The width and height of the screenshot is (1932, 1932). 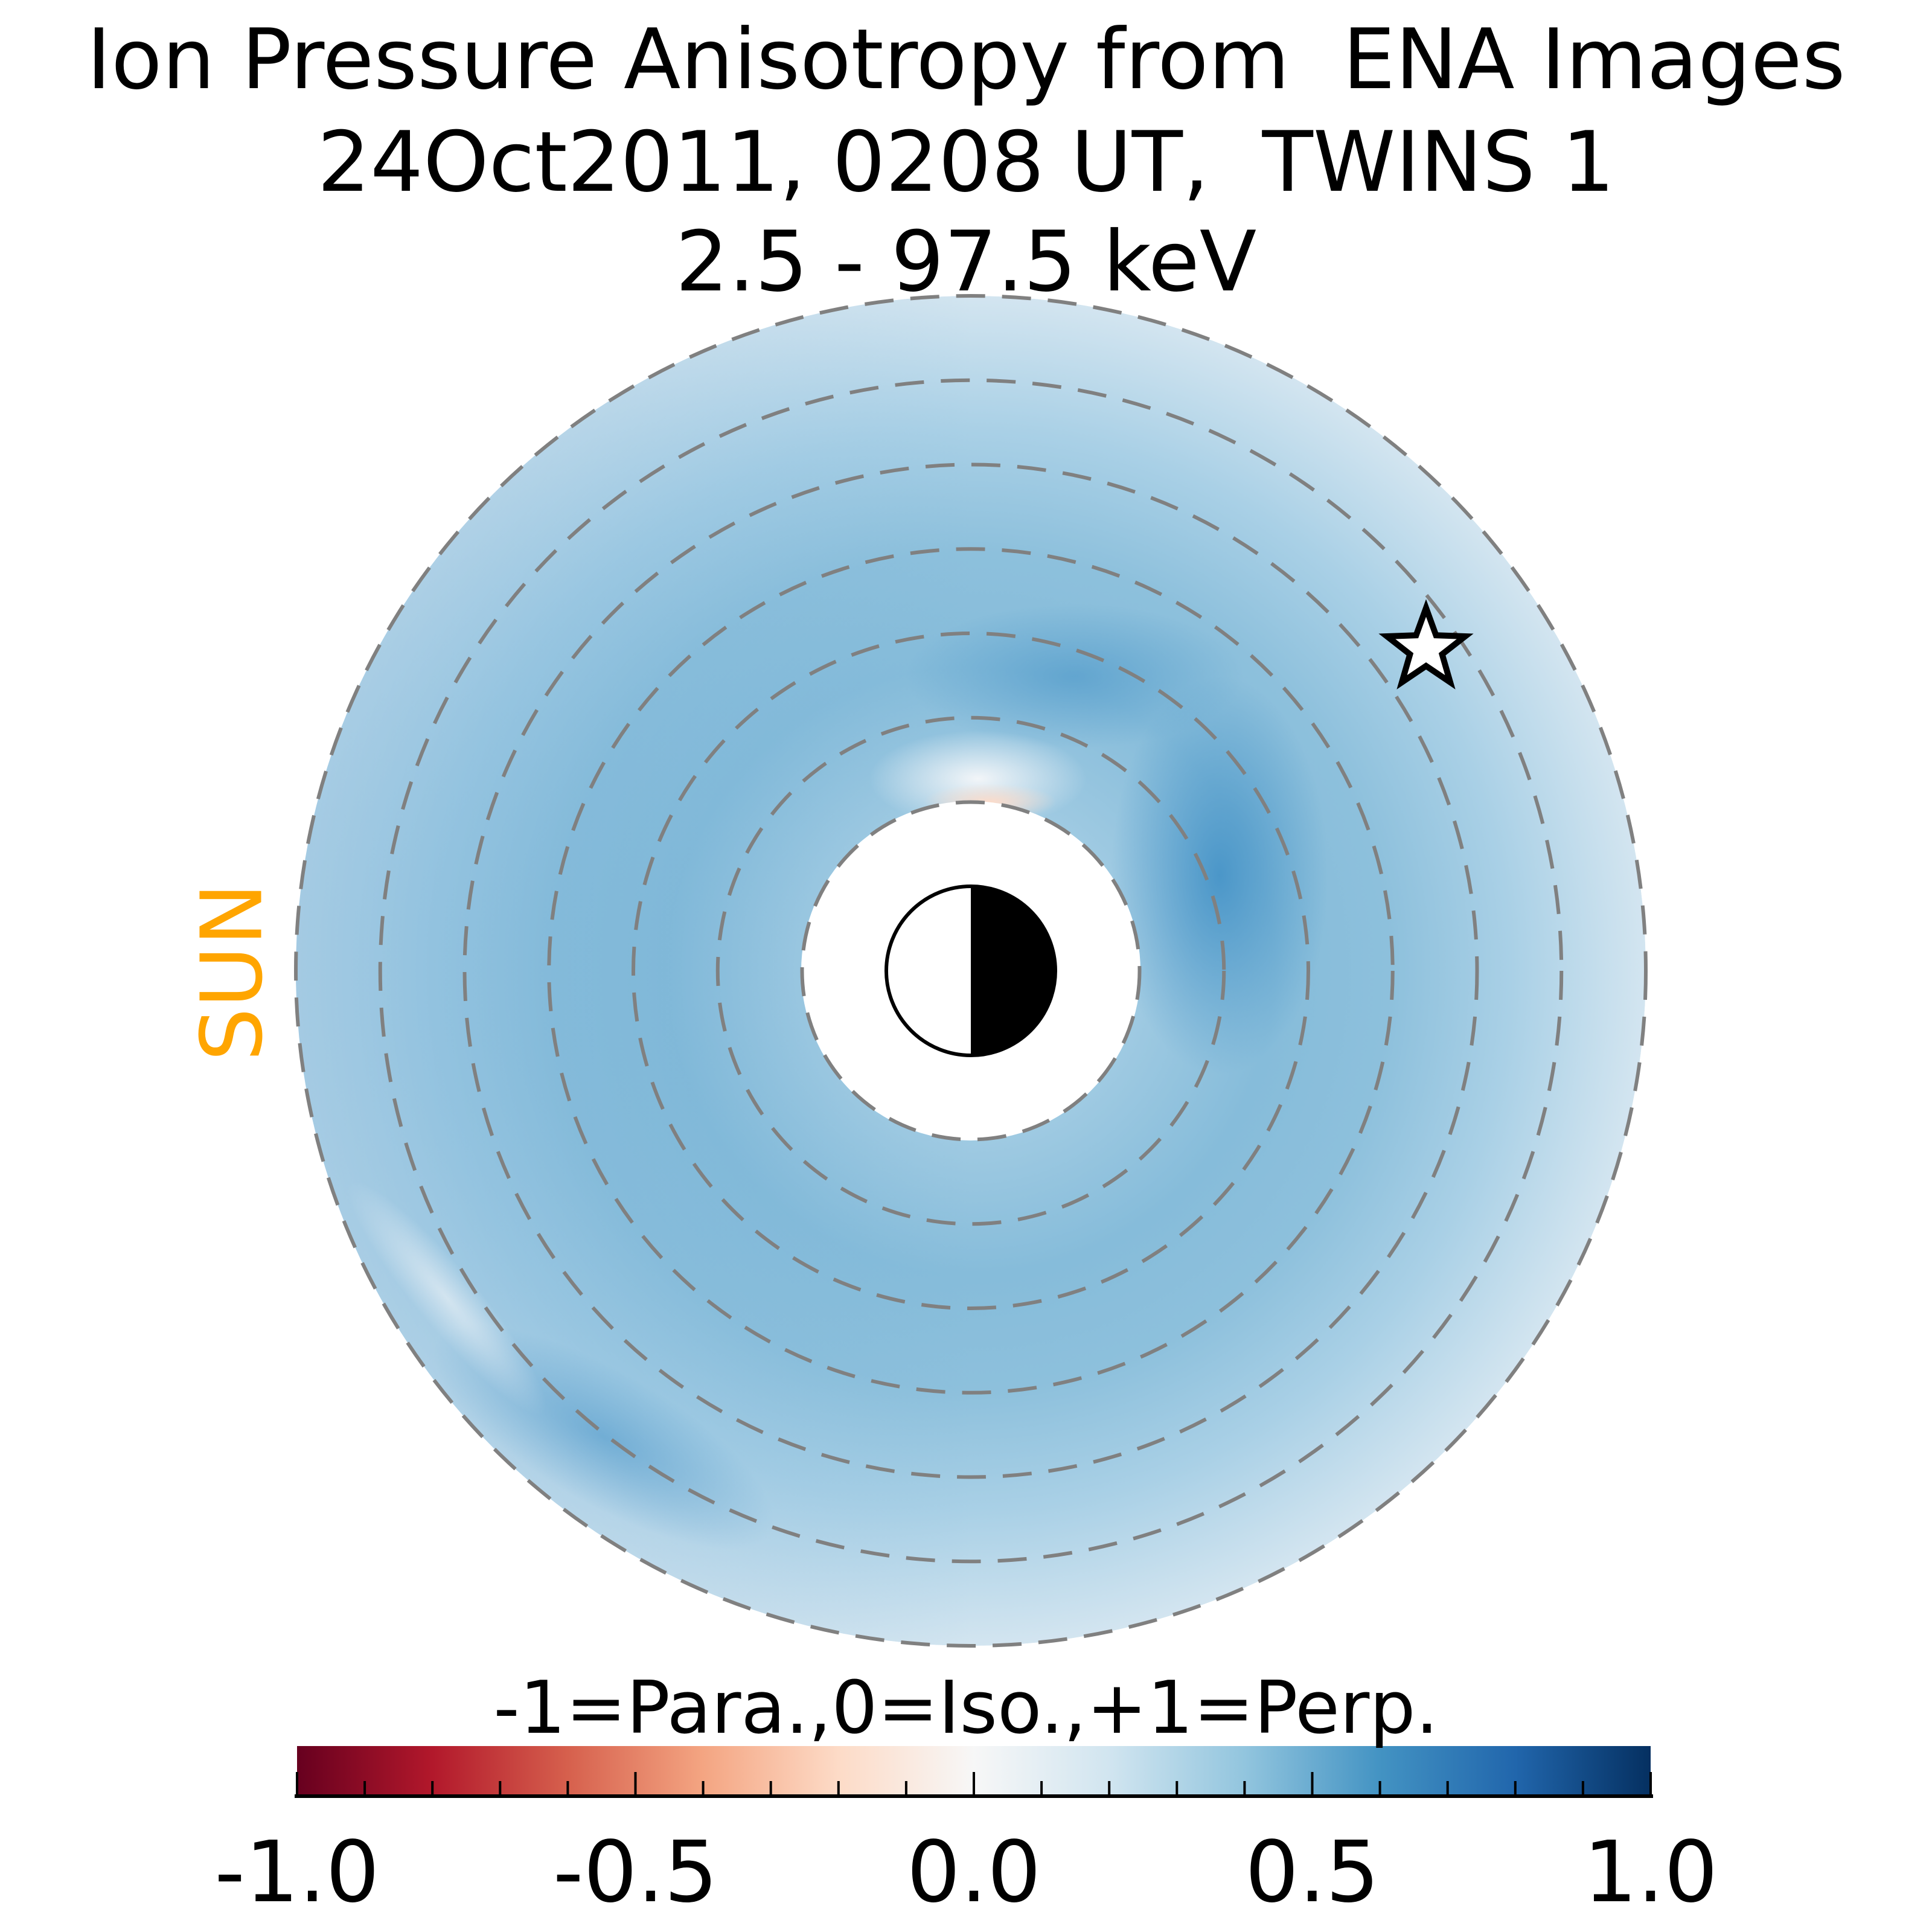 I want to click on colorbar-label: -1=Para.,0=Iso.,+1=Perp., so click(x=966, y=1708).